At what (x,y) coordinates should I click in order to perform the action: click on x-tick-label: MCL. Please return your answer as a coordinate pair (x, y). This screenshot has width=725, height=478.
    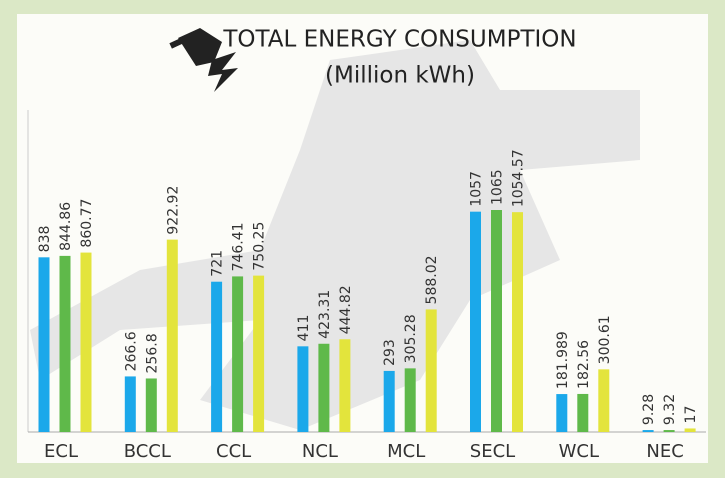
    Looking at the image, I should click on (406, 451).